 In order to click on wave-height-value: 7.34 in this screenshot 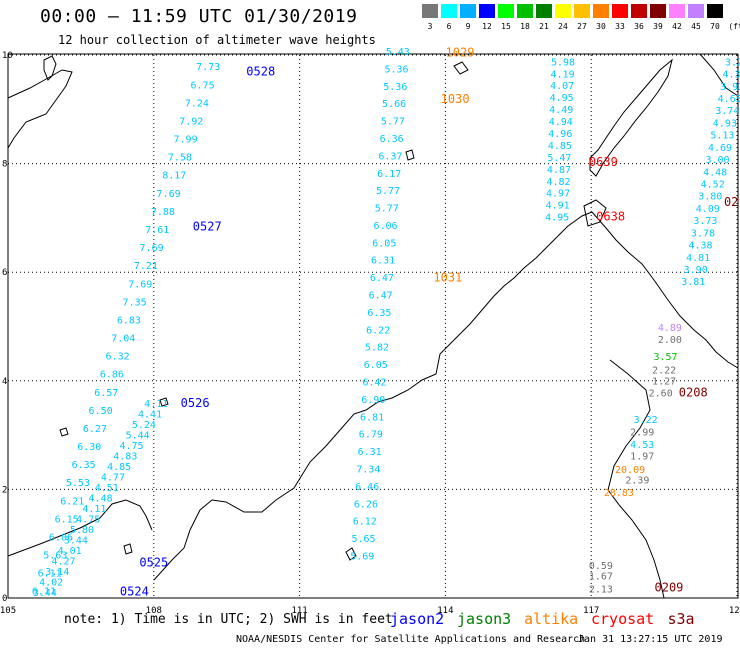, I will do `click(368, 469)`.